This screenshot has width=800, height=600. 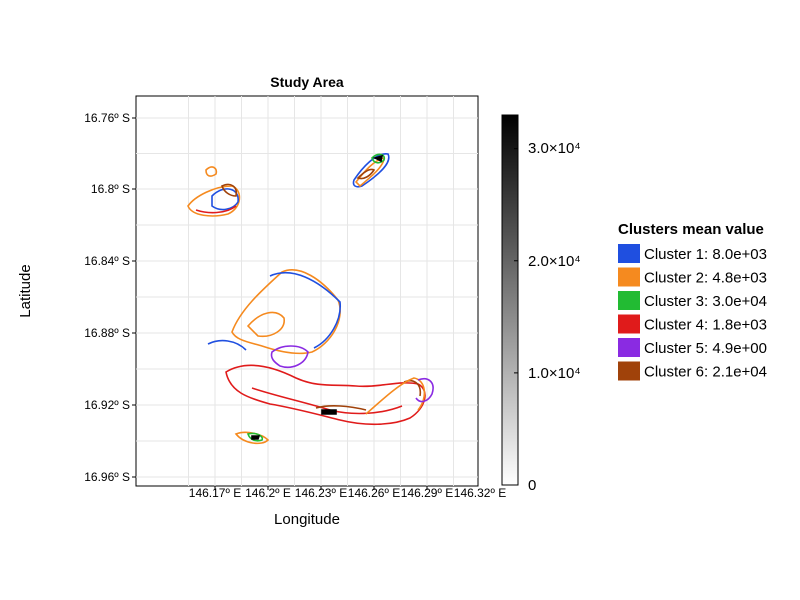 What do you see at coordinates (705, 301) in the screenshot?
I see `legend-label: Cluster 3: 3.0e+04` at bounding box center [705, 301].